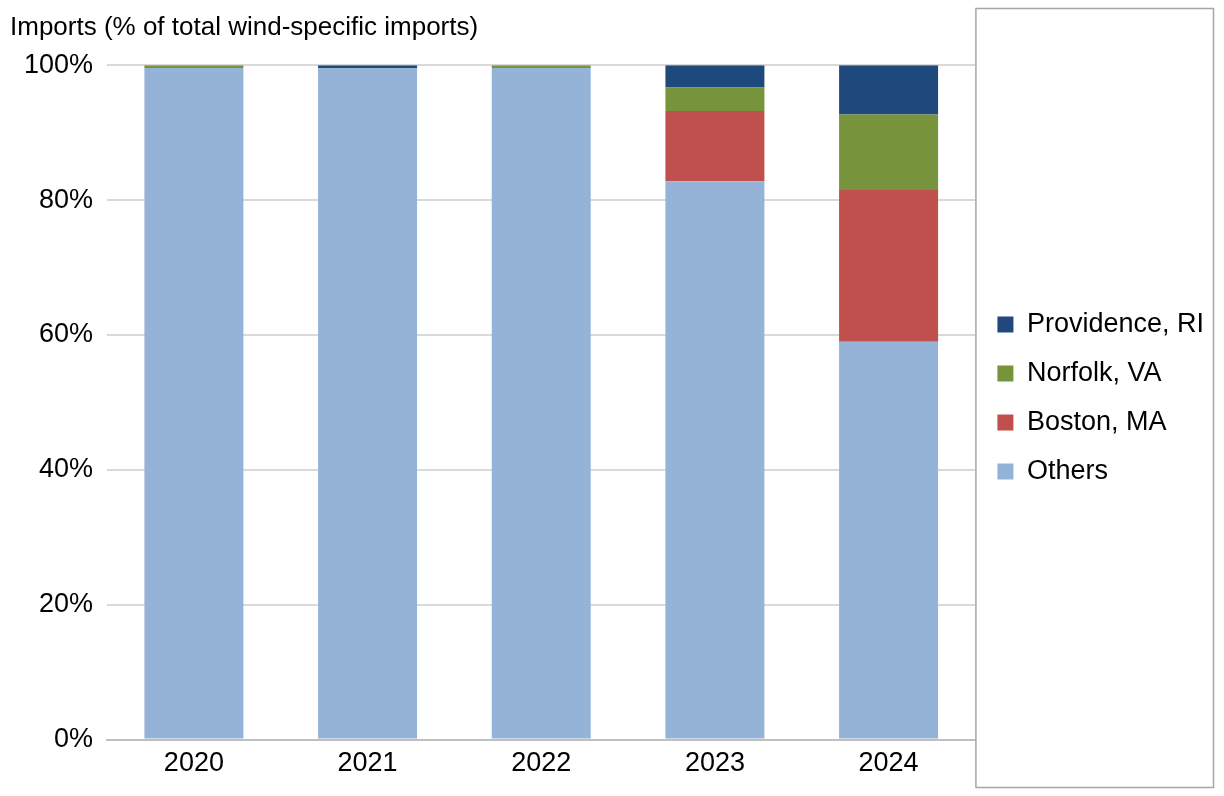 This screenshot has width=1224, height=796. What do you see at coordinates (1115, 322) in the screenshot?
I see `legend-label: Providence, RI` at bounding box center [1115, 322].